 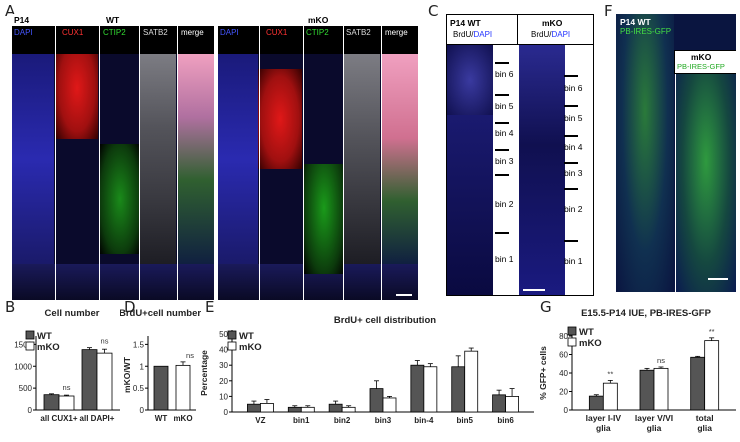 I want to click on chart-title: Cell number, so click(x=72, y=313).